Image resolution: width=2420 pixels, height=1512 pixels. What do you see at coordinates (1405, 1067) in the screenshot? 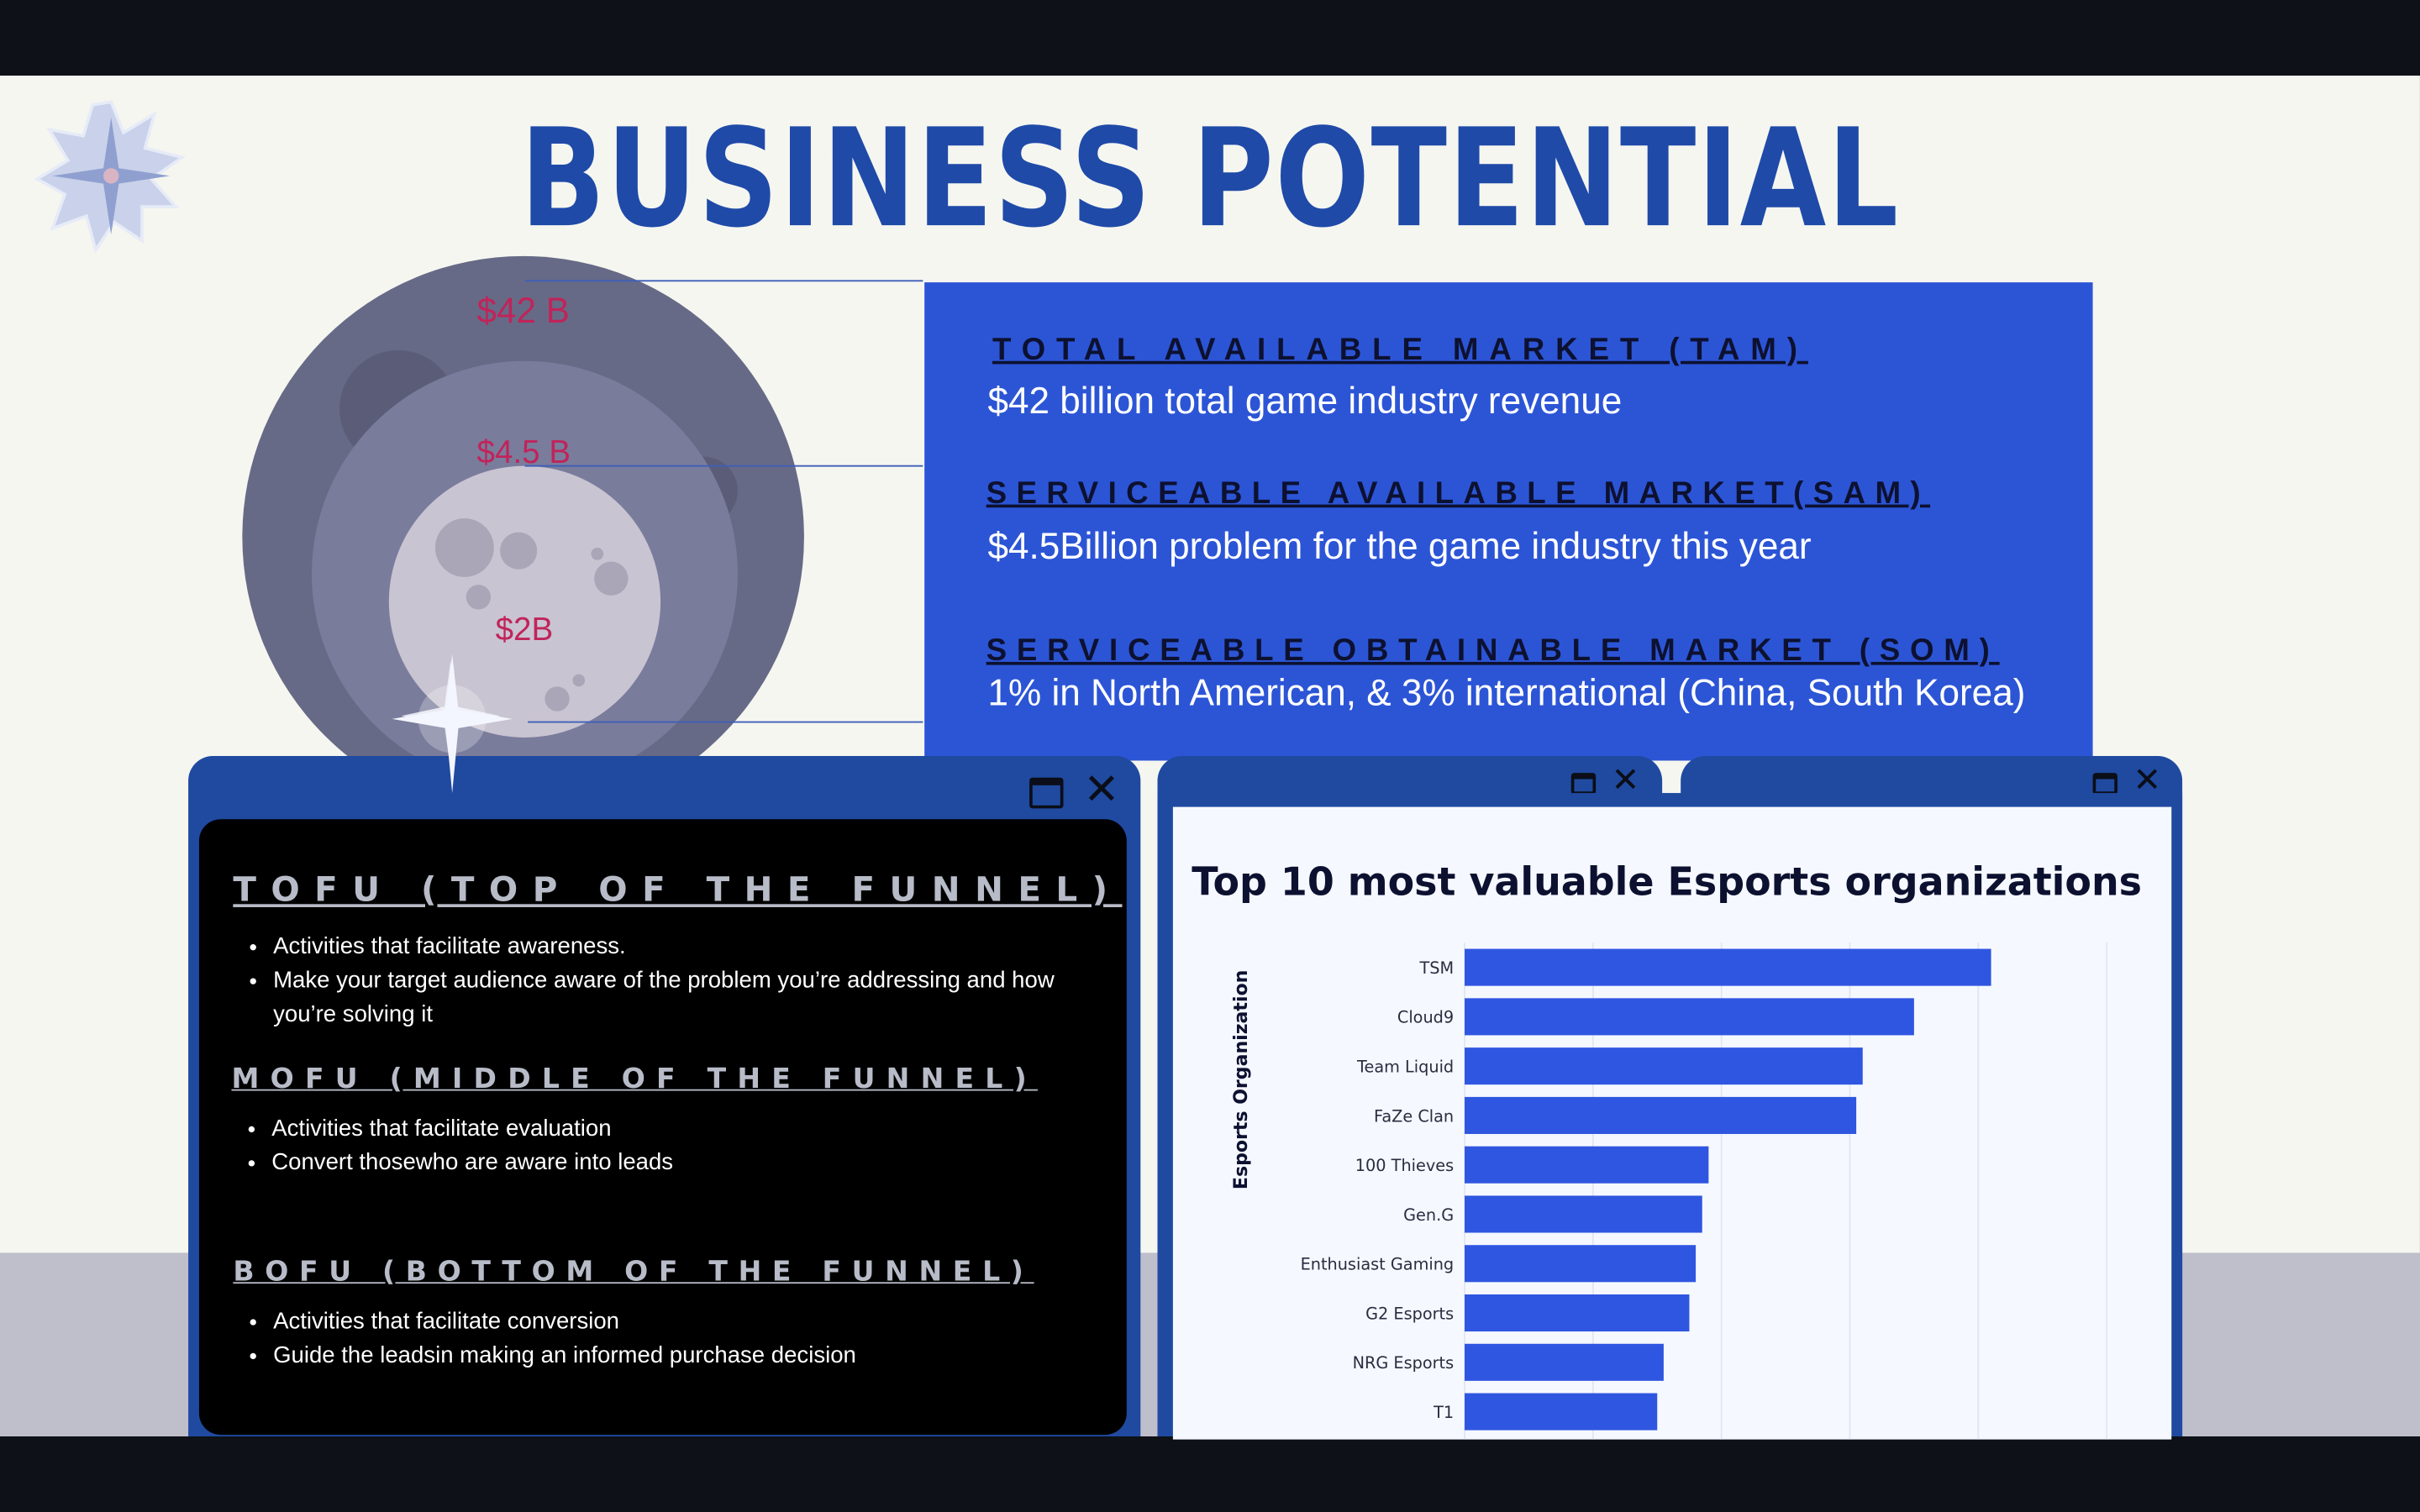
I see `category-label: Team Liquid` at bounding box center [1405, 1067].